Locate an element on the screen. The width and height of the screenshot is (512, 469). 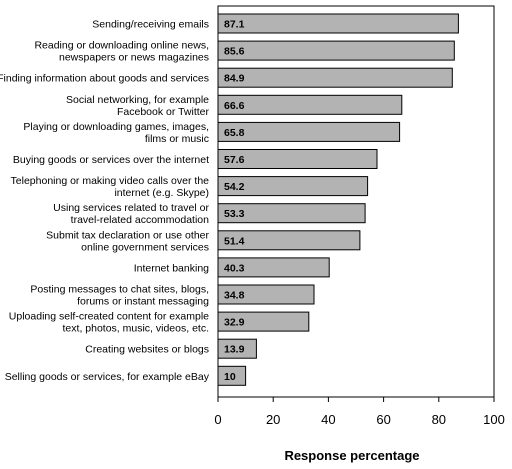
bar-value-label: 87.1 is located at coordinates (234, 25).